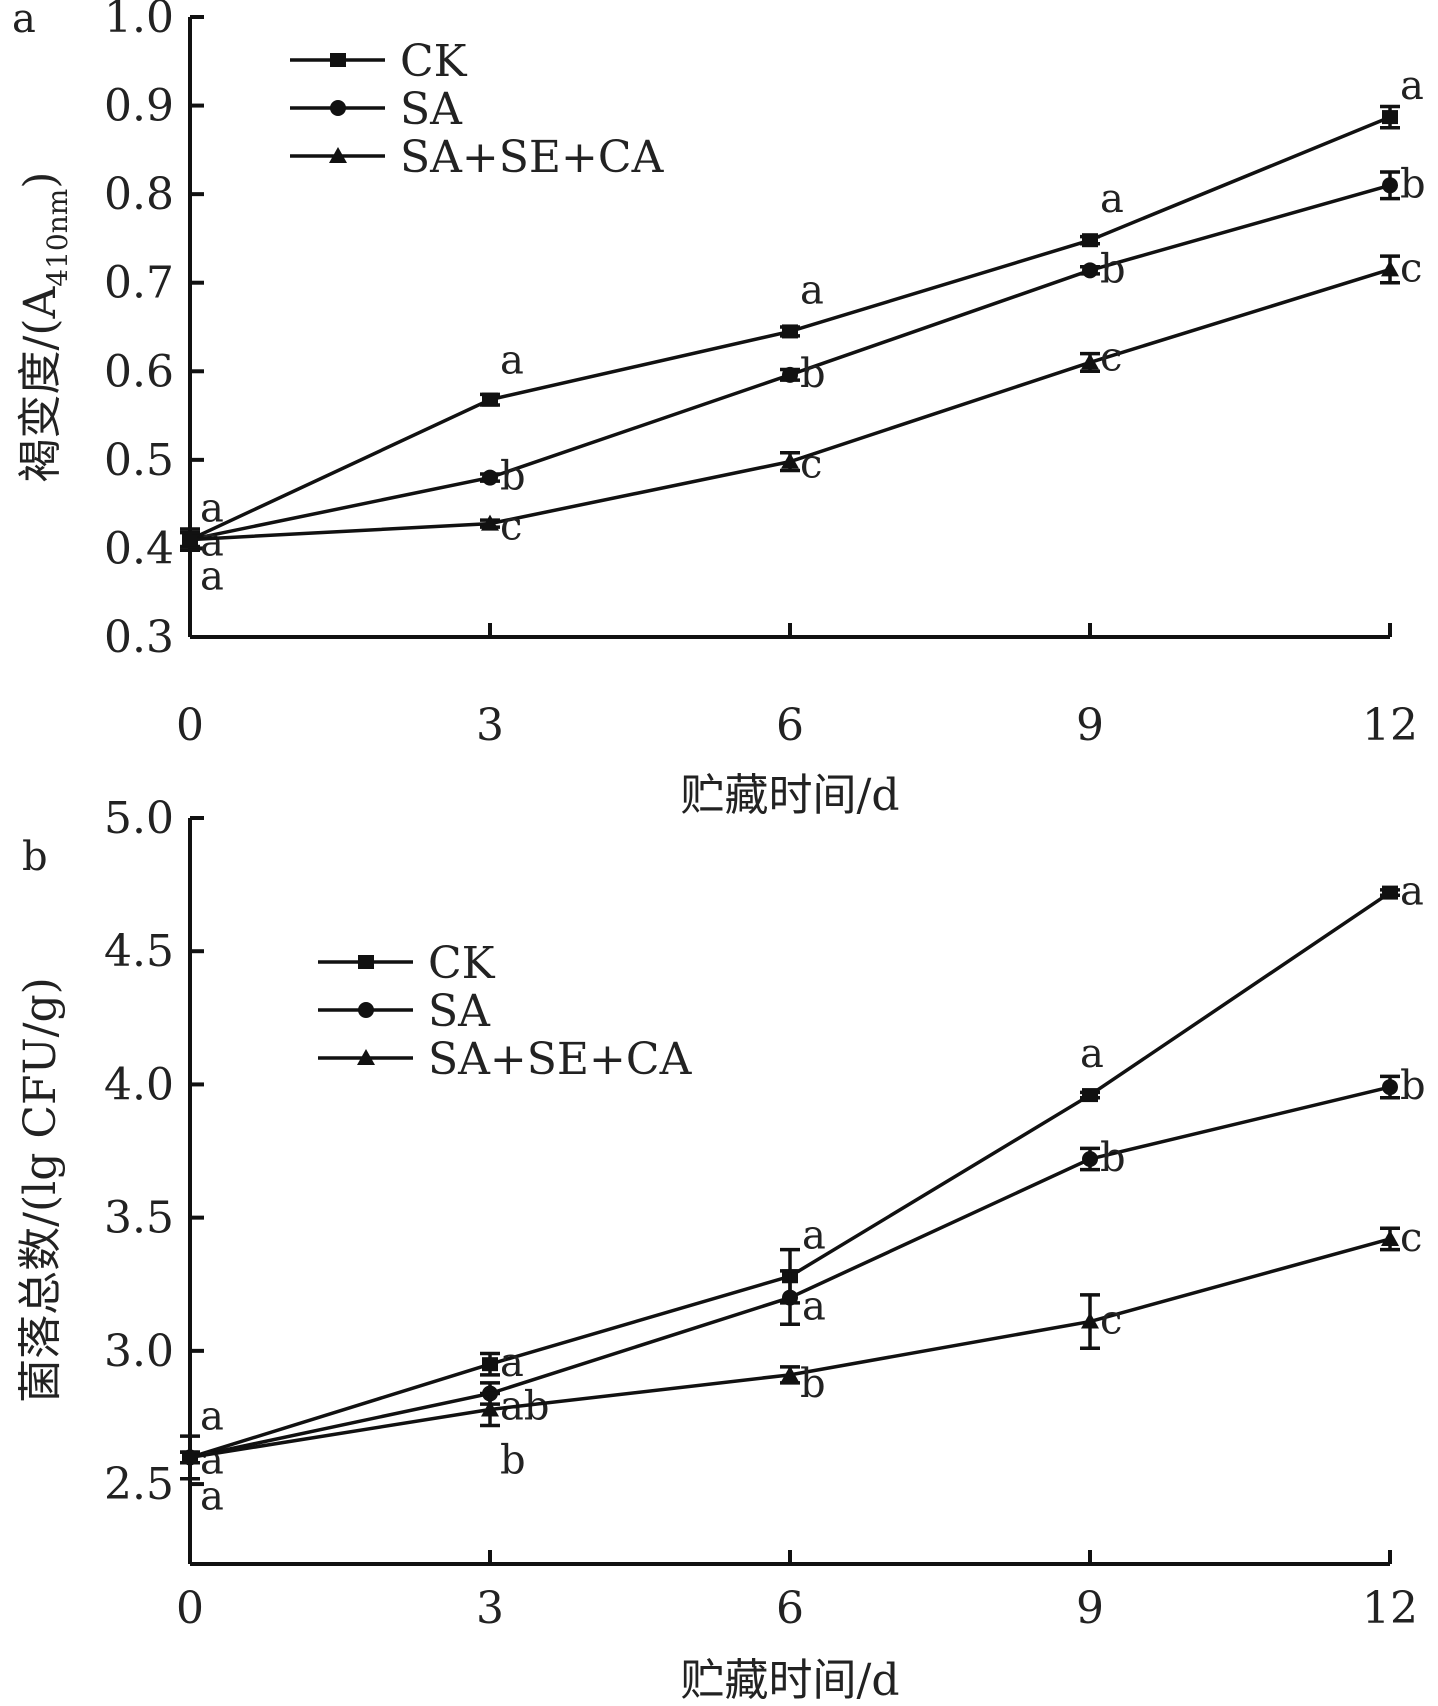 The height and width of the screenshot is (1706, 1438). I want to click on y-tick-label: 0.4, so click(139, 548).